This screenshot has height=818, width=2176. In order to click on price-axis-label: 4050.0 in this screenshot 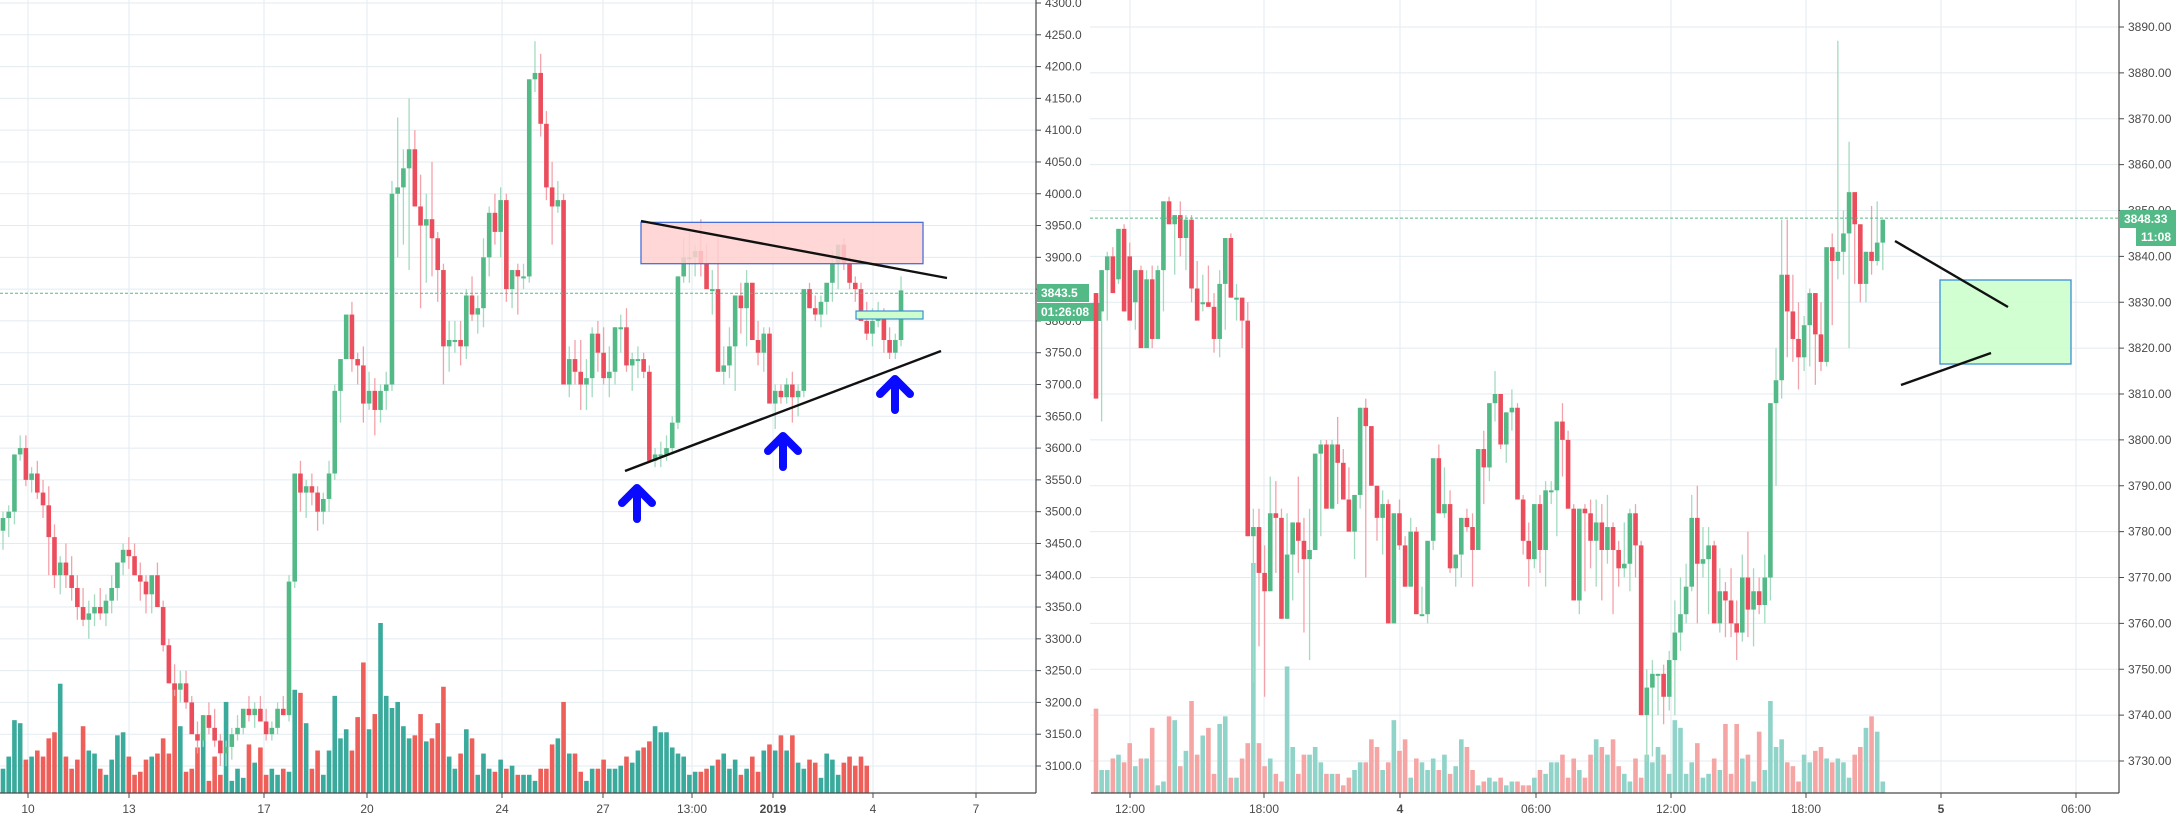, I will do `click(1063, 162)`.